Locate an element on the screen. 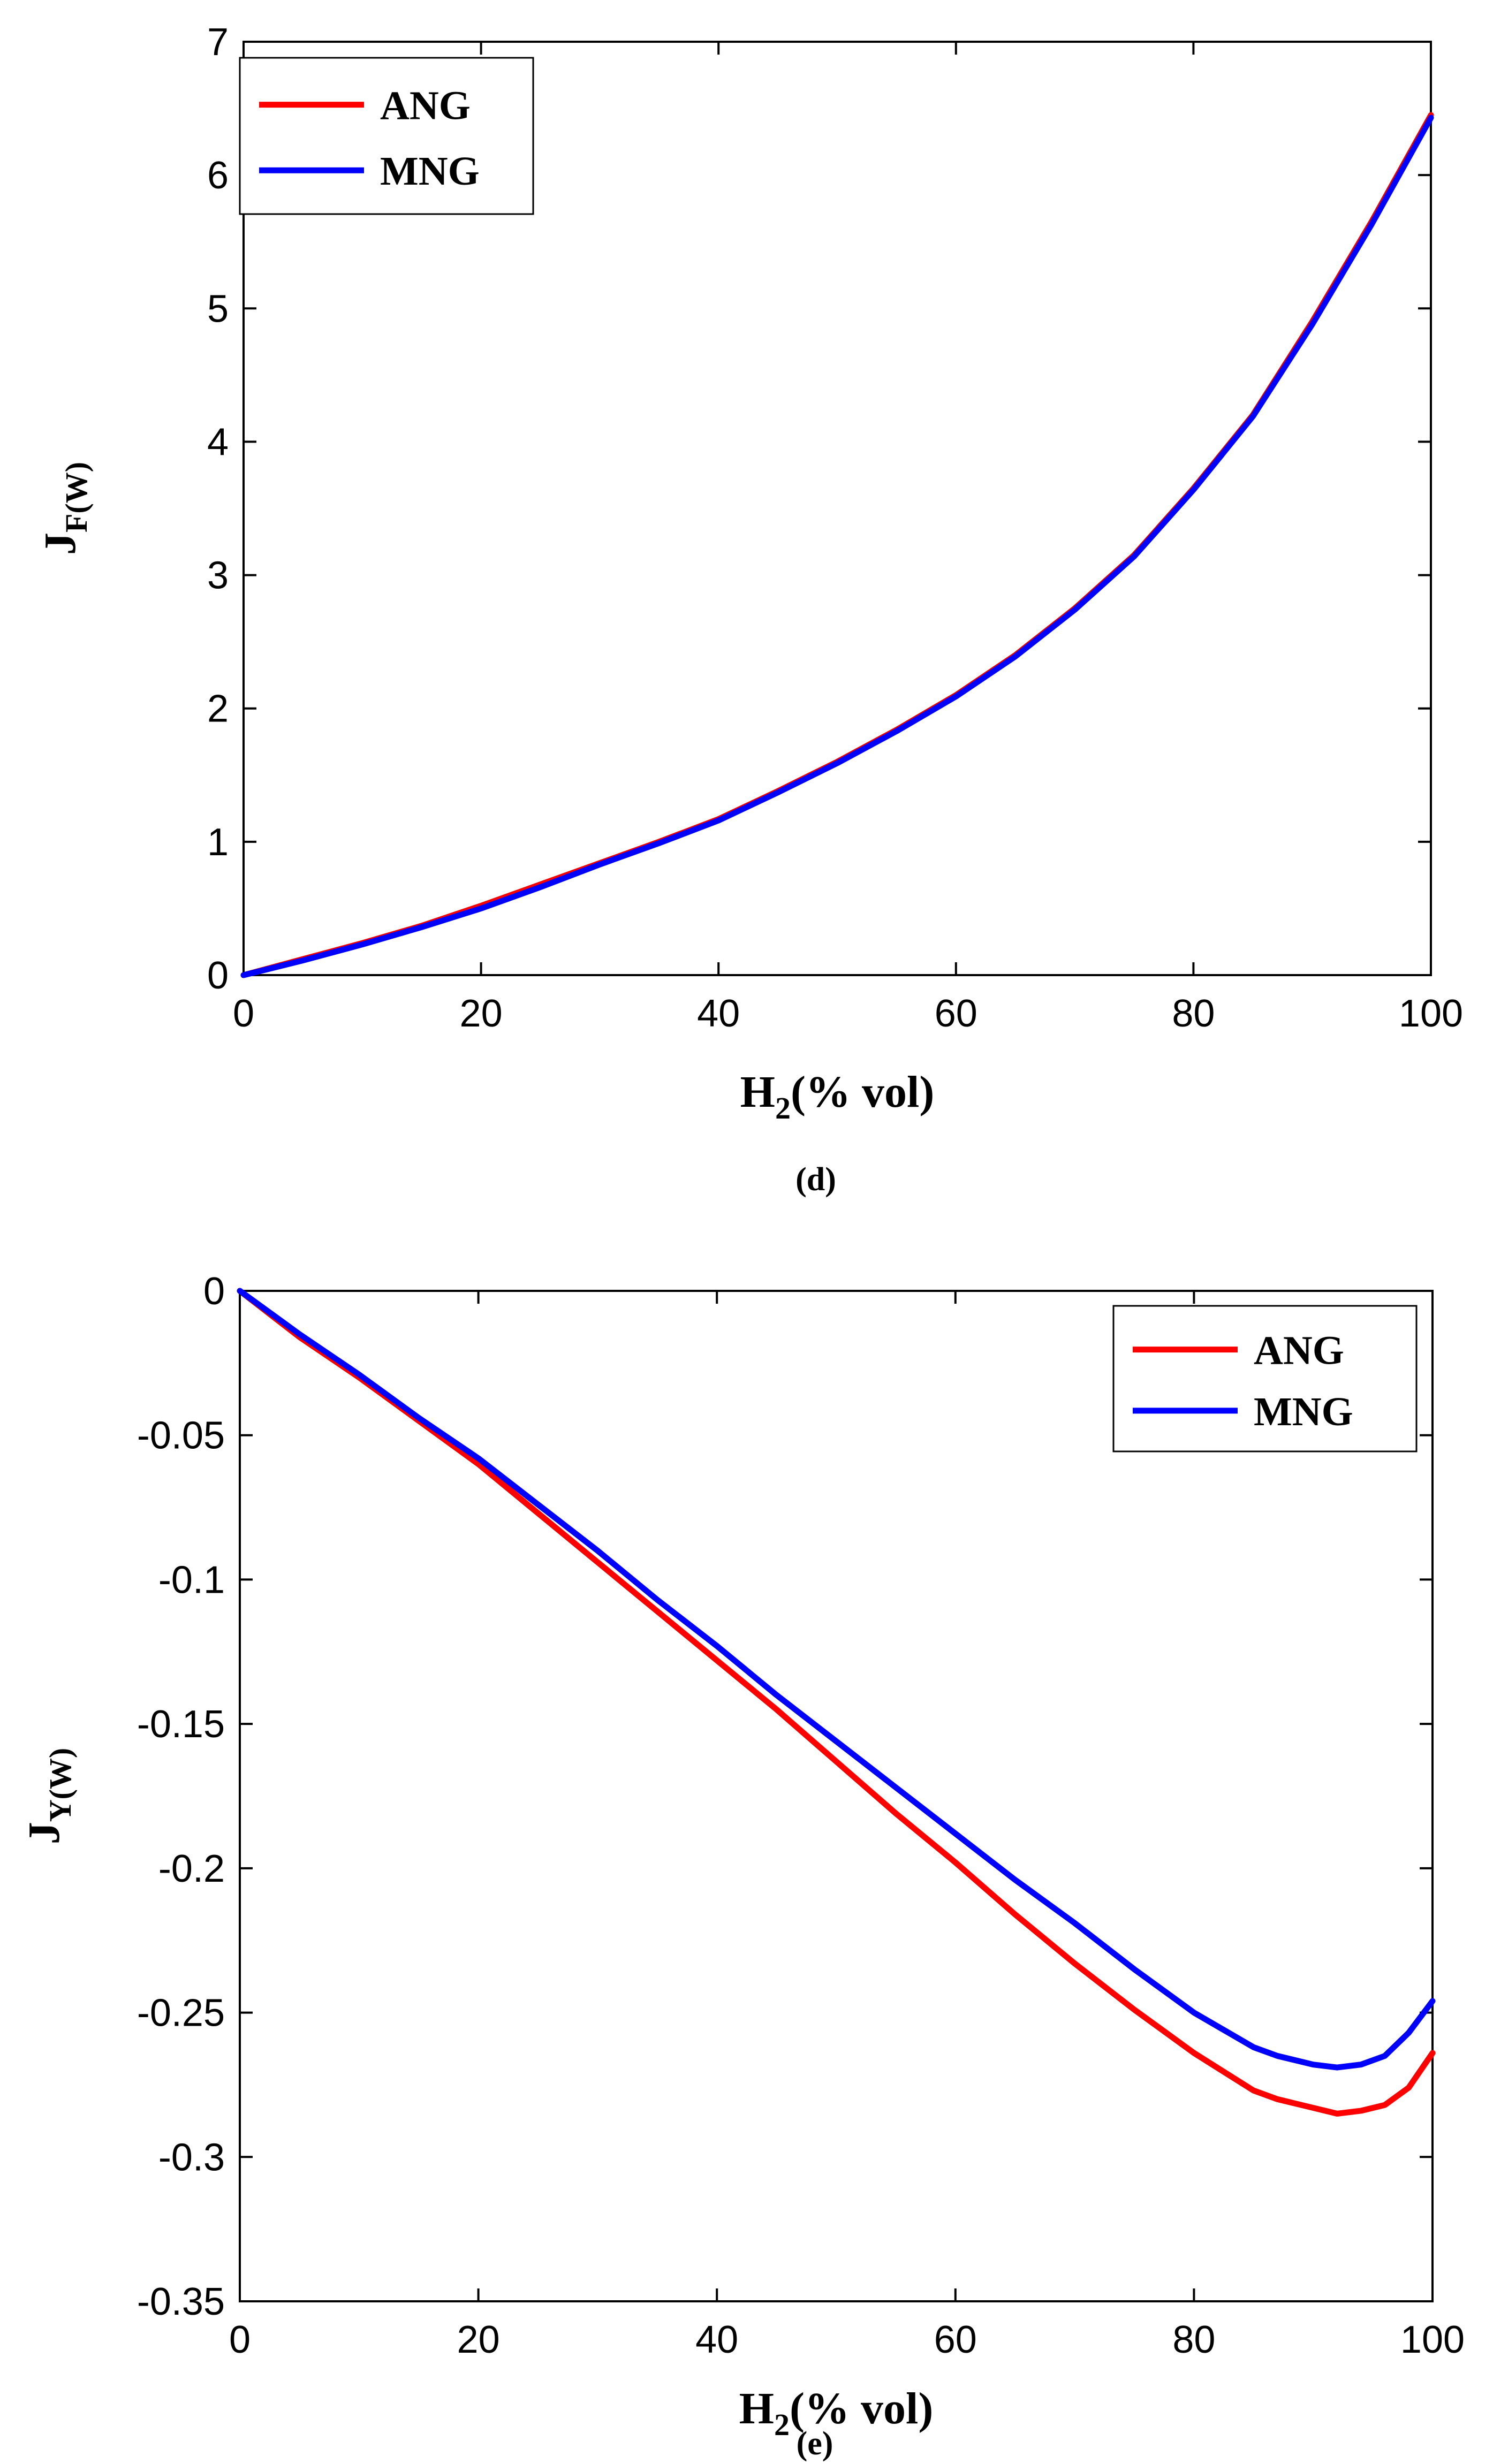 Image resolution: width=1493 pixels, height=2464 pixels. y-tick-label: 7 is located at coordinates (218, 42).